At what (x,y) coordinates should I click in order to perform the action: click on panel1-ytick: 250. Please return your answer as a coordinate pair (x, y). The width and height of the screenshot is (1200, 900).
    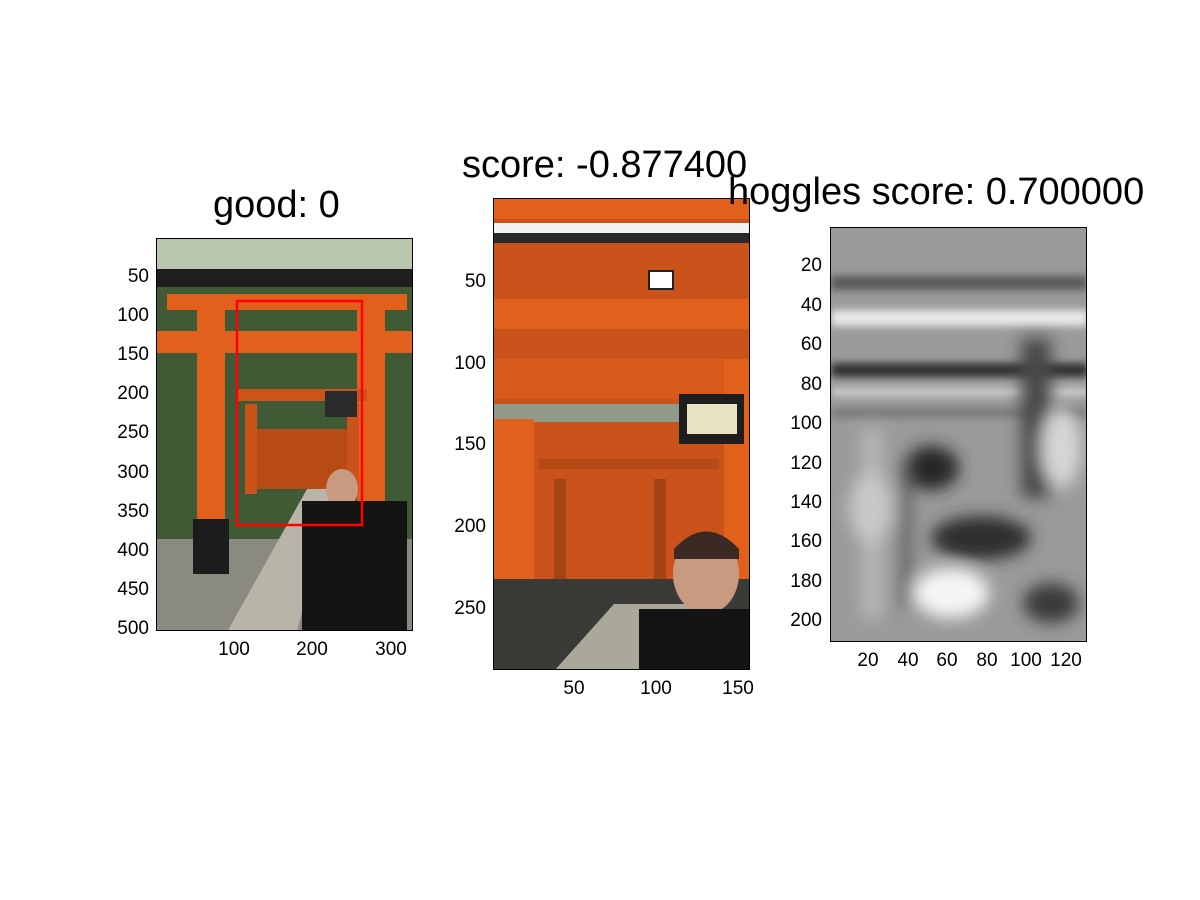
    Looking at the image, I should click on (133, 432).